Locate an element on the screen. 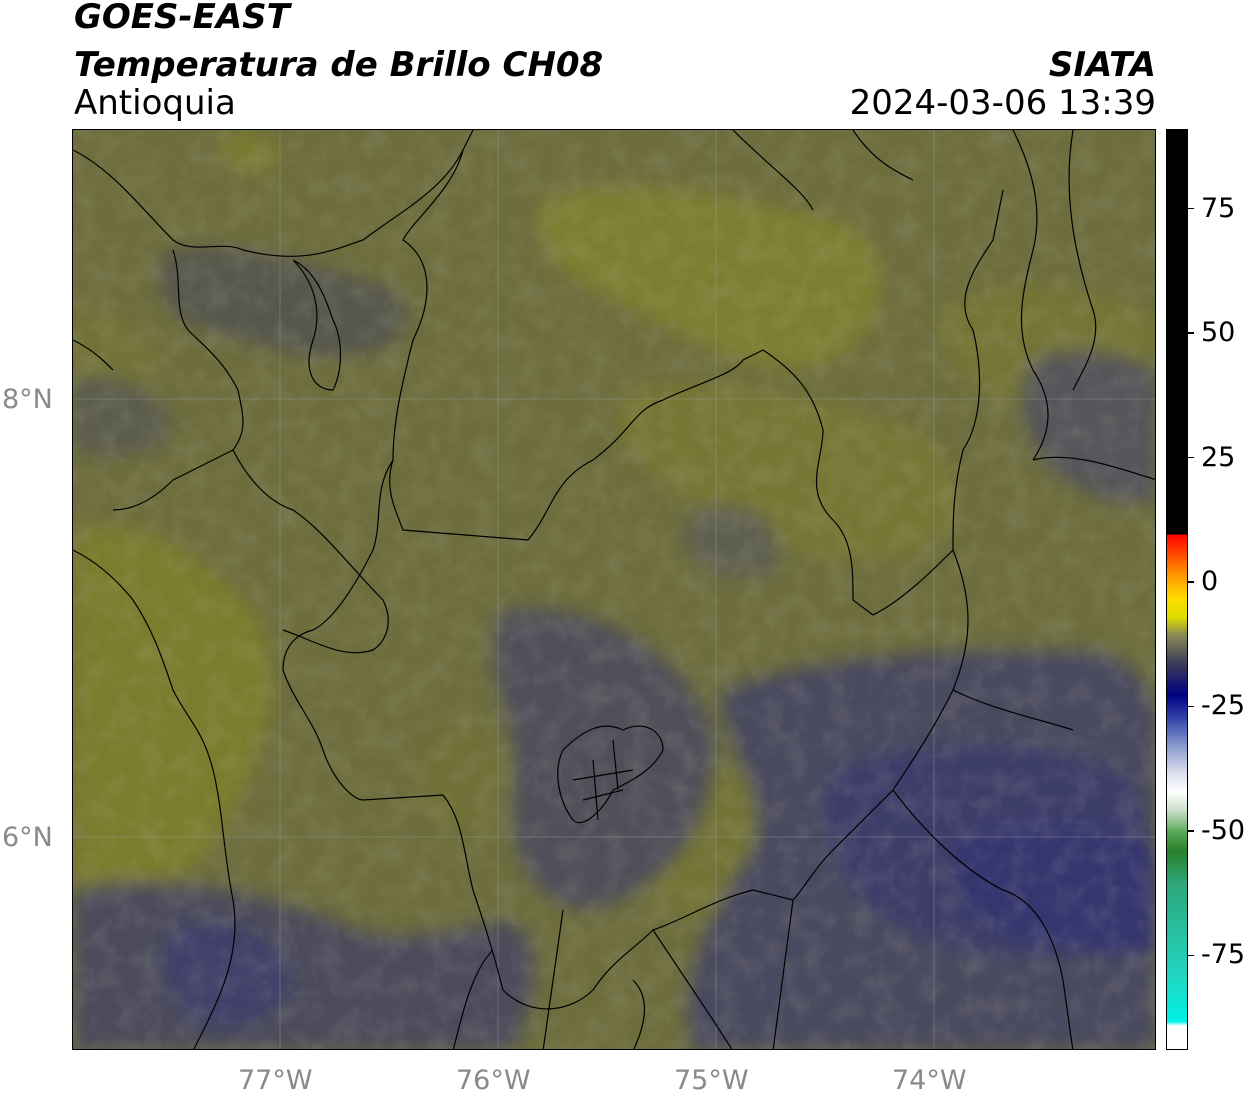  colorbar-tick-label: 0 is located at coordinates (1210, 582).